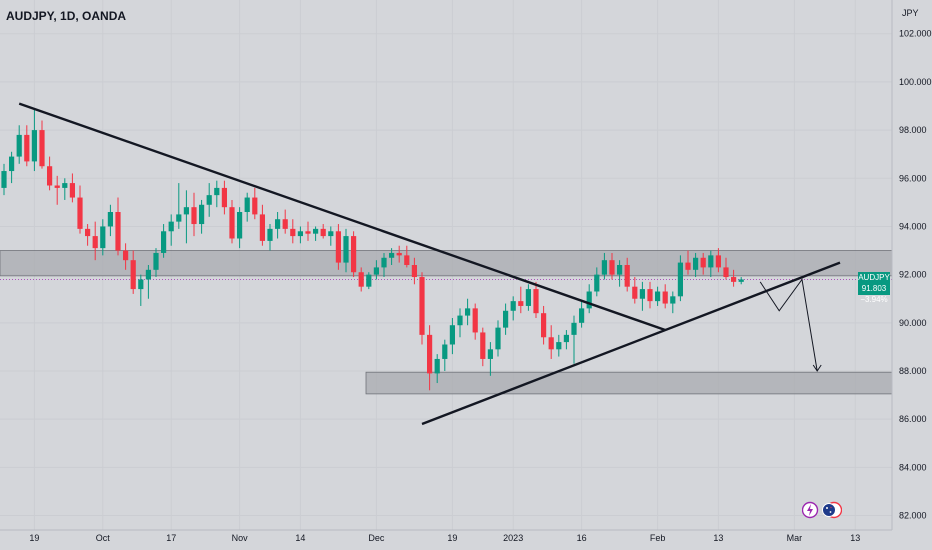 The image size is (932, 550). Describe the element at coordinates (832, 510) in the screenshot. I see `australia-flag-icon` at that location.